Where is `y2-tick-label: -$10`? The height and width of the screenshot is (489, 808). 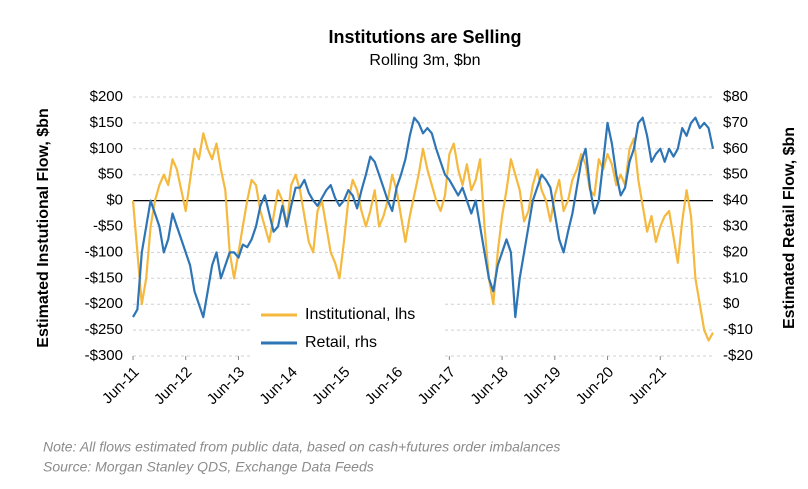 y2-tick-label: -$10 is located at coordinates (738, 329).